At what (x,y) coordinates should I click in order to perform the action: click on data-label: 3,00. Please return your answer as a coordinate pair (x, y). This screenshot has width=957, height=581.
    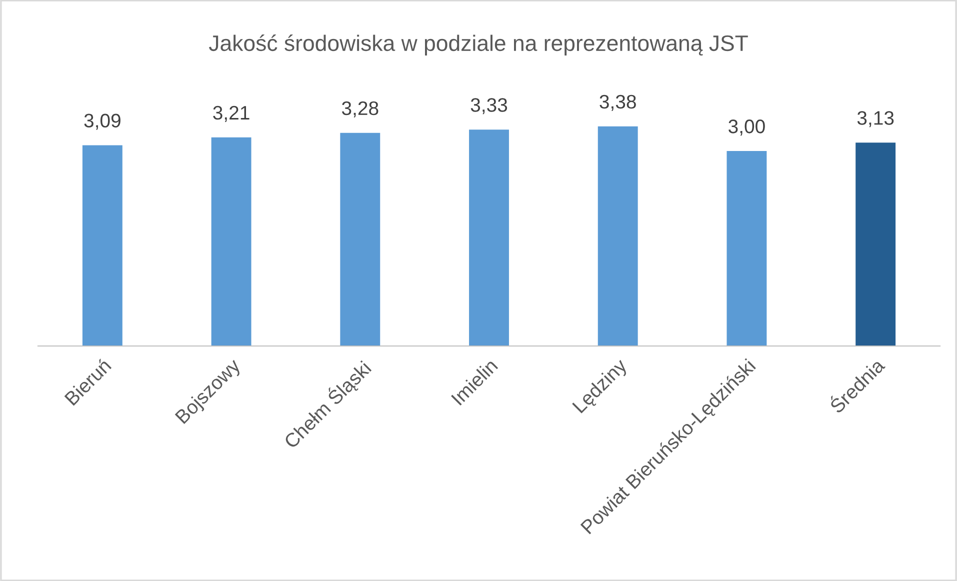
    Looking at the image, I should click on (746, 128).